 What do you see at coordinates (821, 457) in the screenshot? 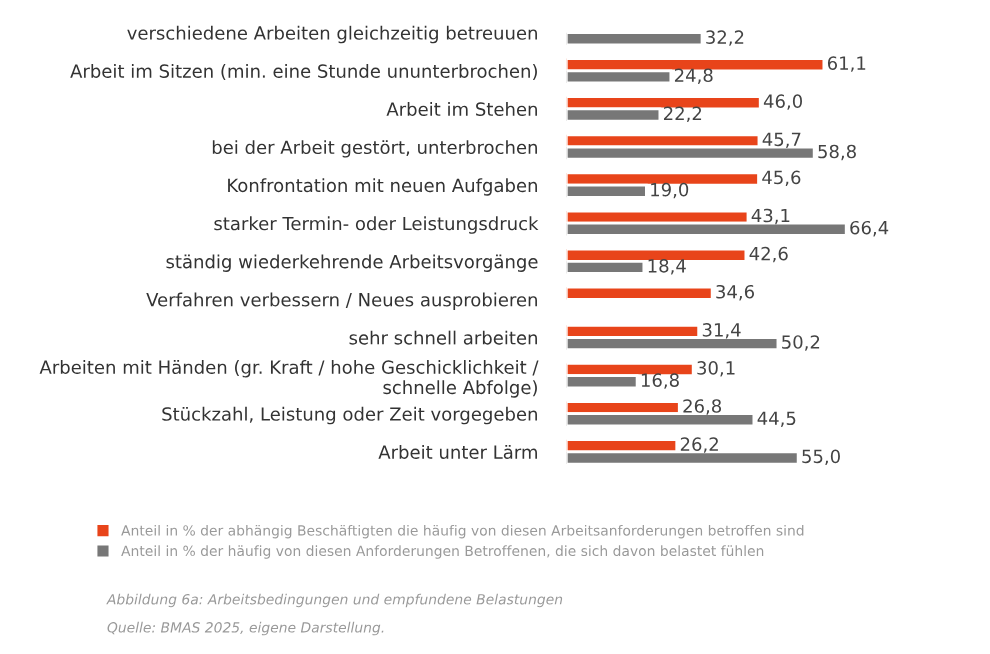
I see `data-label: 55,0` at bounding box center [821, 457].